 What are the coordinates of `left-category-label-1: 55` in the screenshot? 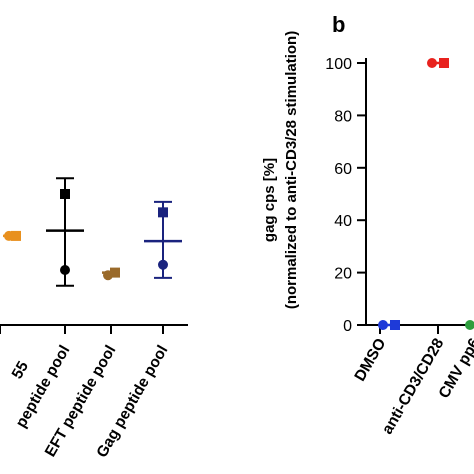 It's located at (21, 370).